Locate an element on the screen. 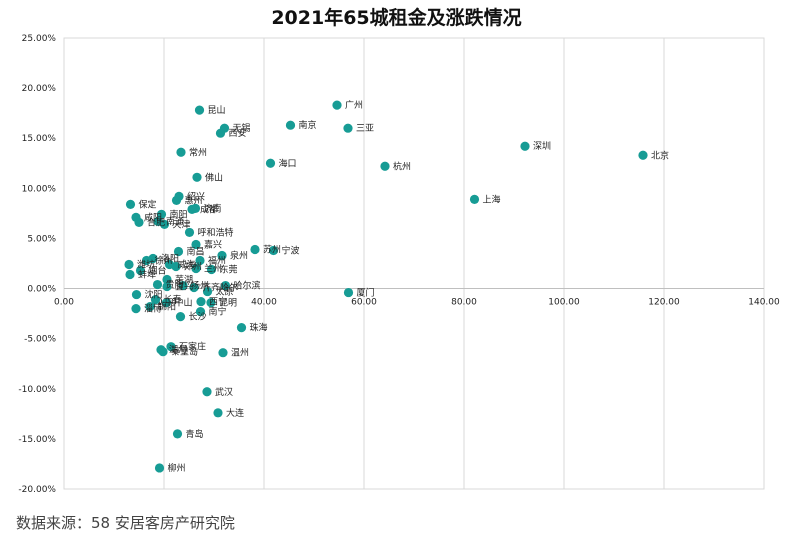  point-label: 成都 is located at coordinates (209, 209).